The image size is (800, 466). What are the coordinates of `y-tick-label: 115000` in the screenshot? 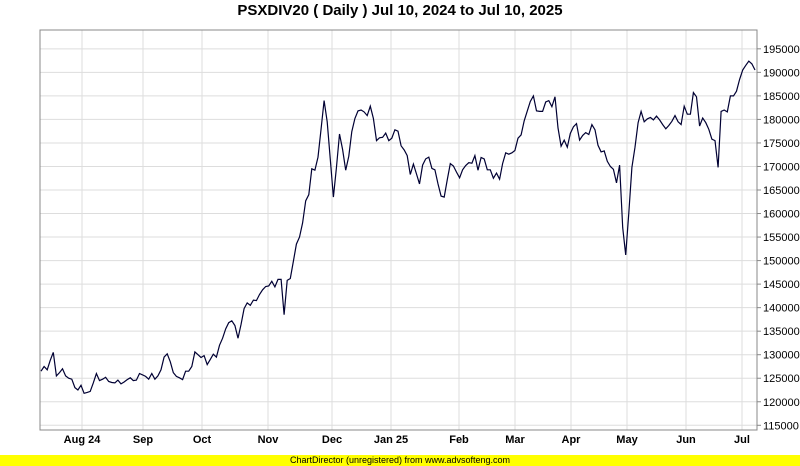 It's located at (781, 426).